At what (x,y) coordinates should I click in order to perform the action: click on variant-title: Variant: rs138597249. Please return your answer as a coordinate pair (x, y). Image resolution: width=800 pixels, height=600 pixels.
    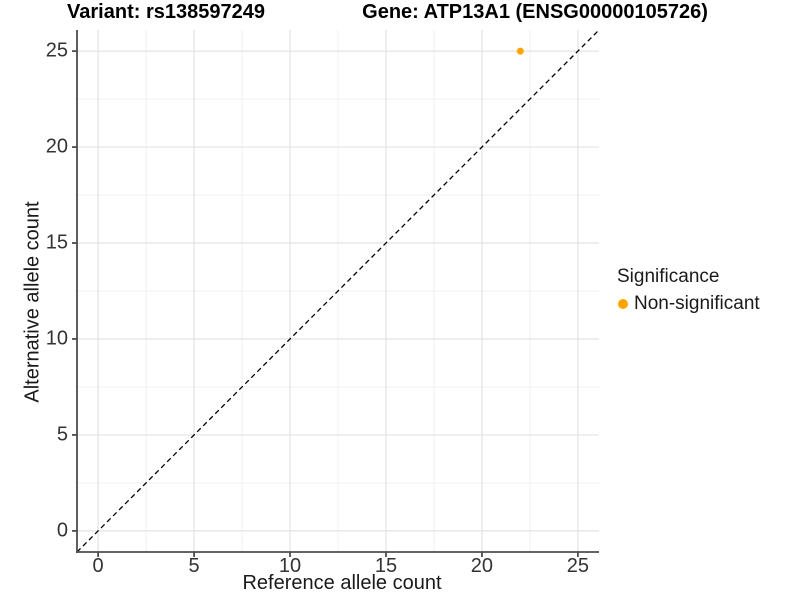
    Looking at the image, I should click on (166, 12).